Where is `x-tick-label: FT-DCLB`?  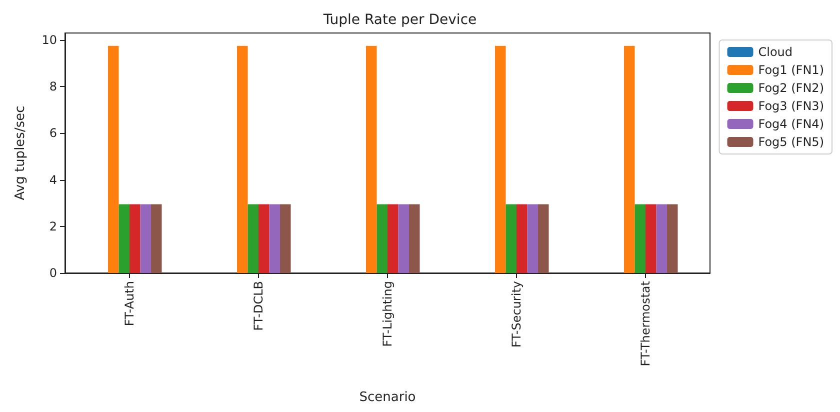 x-tick-label: FT-DCLB is located at coordinates (259, 306).